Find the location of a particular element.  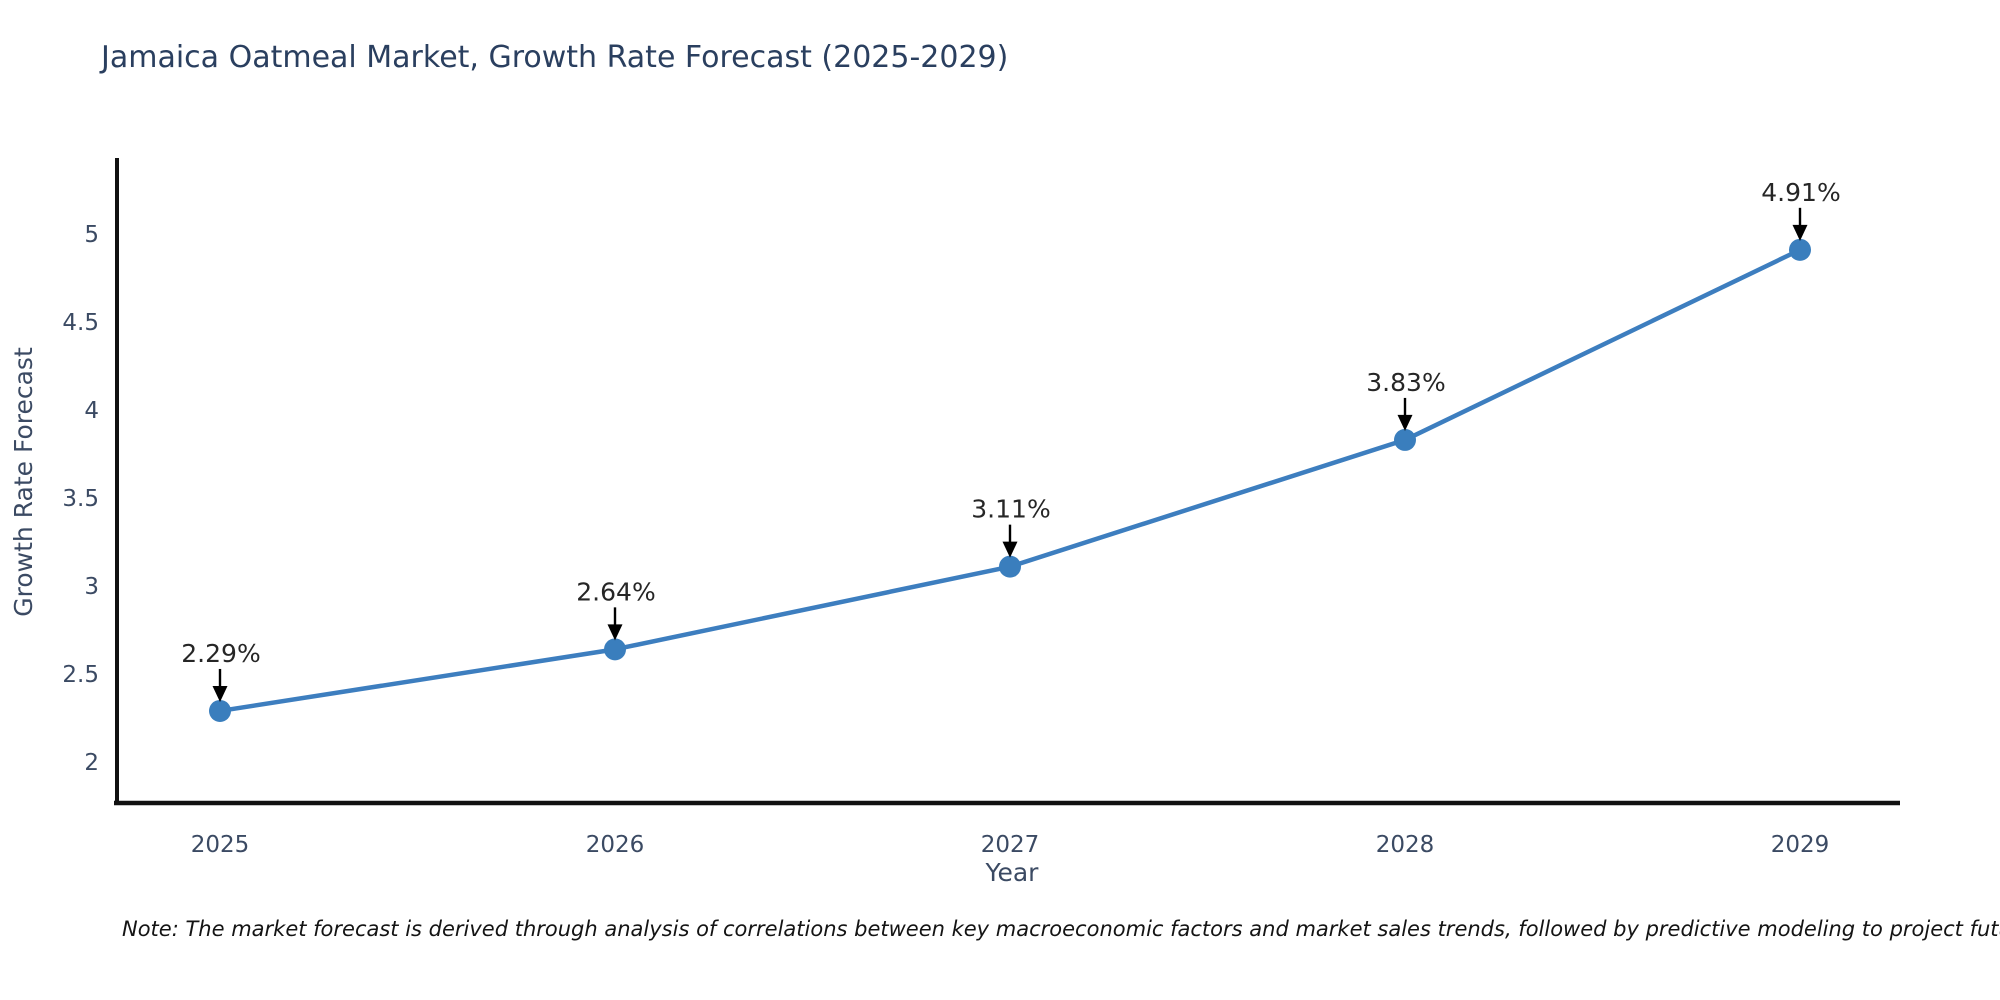

y-axis-title: Growth Rate Forecast is located at coordinates (23, 482).